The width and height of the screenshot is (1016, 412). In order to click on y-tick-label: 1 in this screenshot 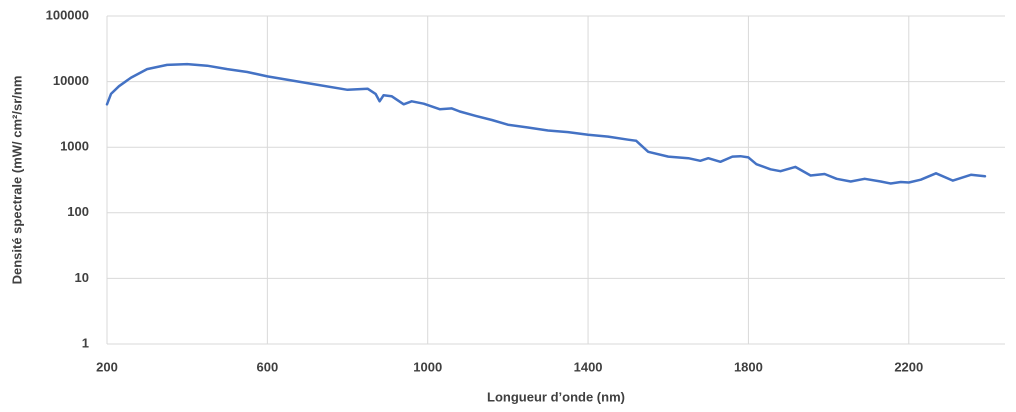, I will do `click(85, 342)`.